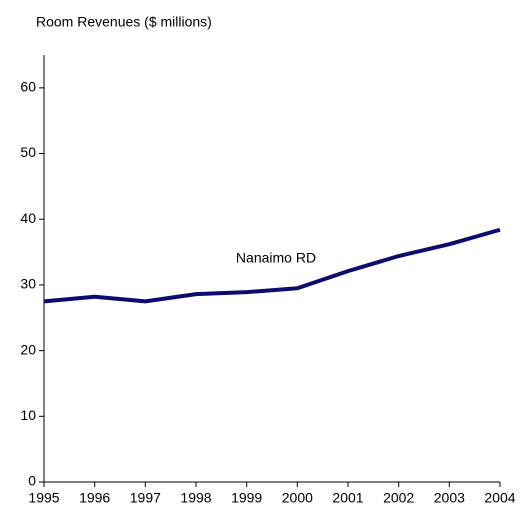 This screenshot has width=521, height=521. I want to click on x-tick-label: 2001, so click(347, 498).